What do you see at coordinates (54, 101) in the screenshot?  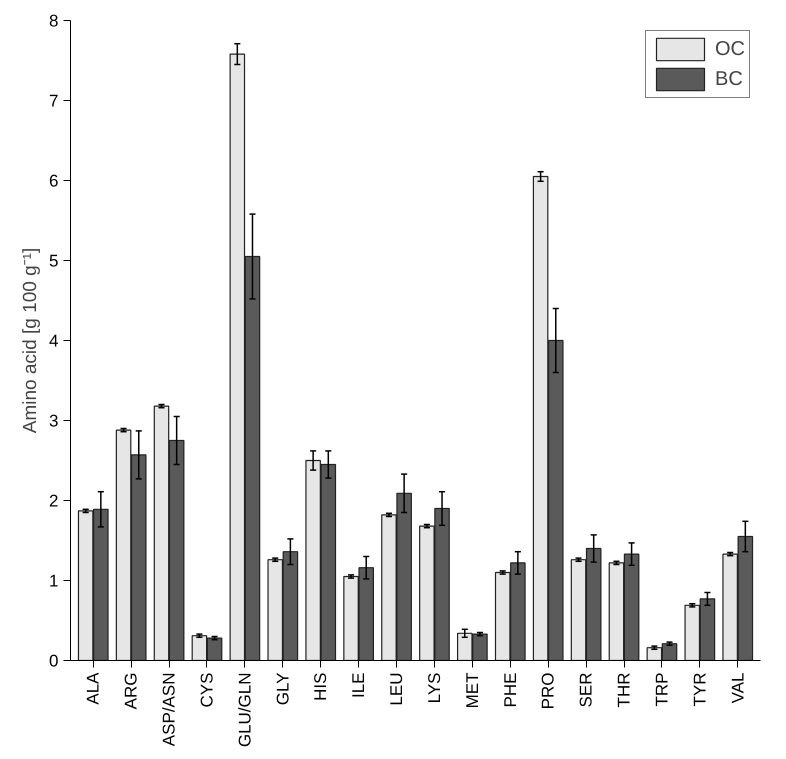 I see `y-tick-label: 7` at bounding box center [54, 101].